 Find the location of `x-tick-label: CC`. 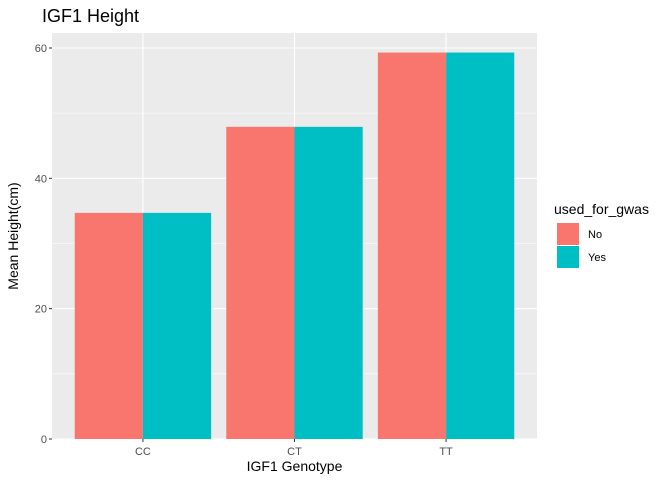

x-tick-label: CC is located at coordinates (143, 452).